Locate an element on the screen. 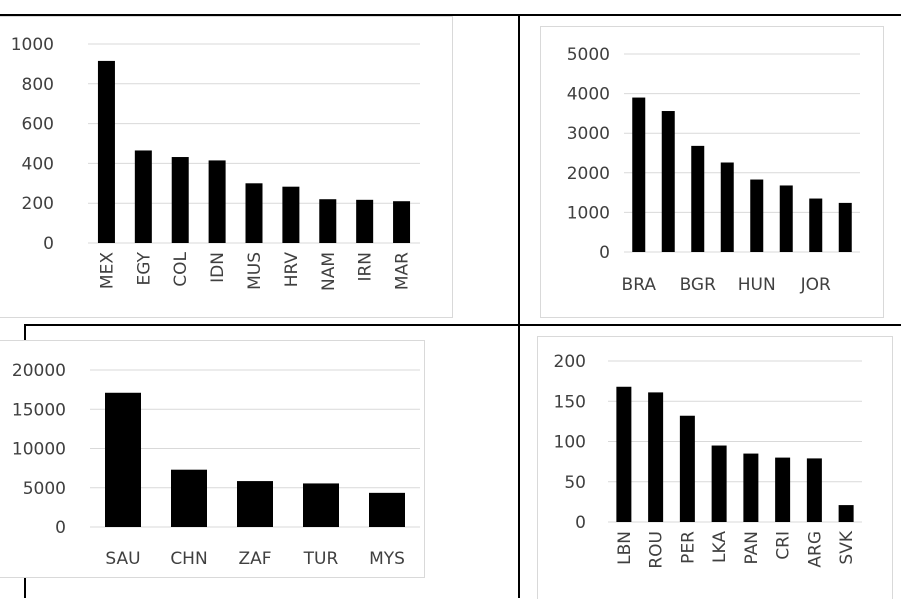 This screenshot has height=599, width=901. y-tick-label: 400 is located at coordinates (38, 164).